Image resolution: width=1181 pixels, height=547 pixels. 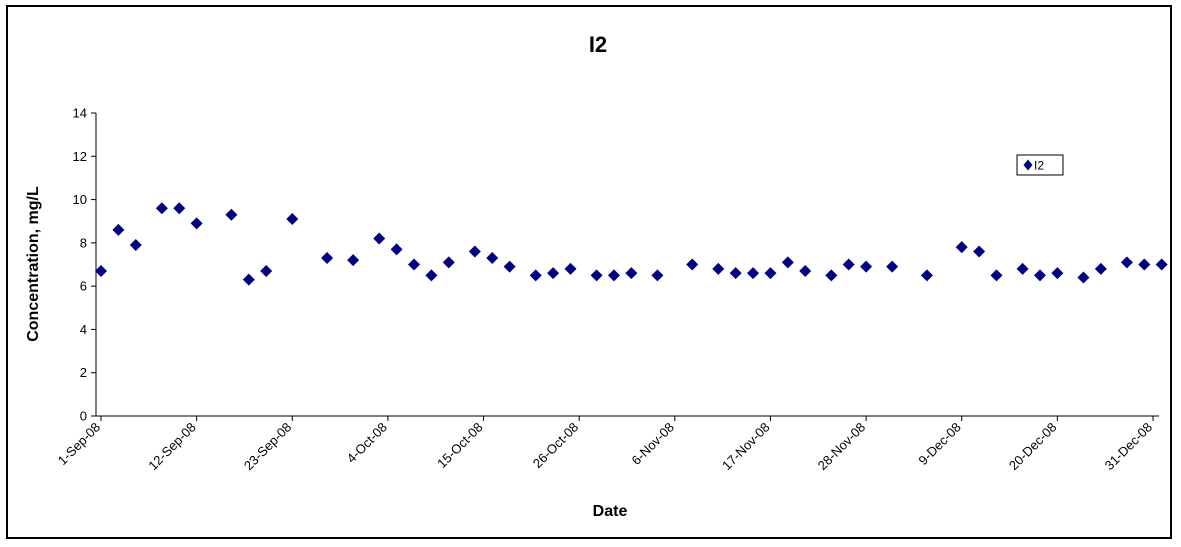 I want to click on x-tick-label: 17-Nov-08, so click(x=746, y=447).